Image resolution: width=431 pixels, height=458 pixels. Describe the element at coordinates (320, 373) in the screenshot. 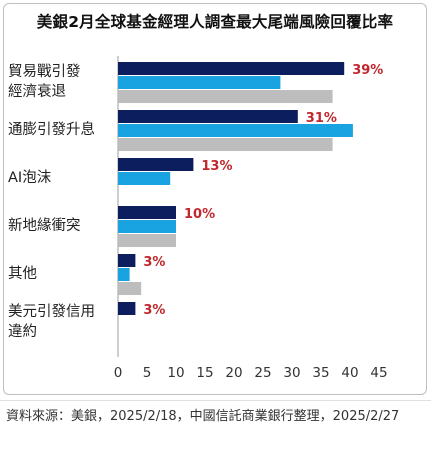

I see `x-tick-label: 35` at that location.